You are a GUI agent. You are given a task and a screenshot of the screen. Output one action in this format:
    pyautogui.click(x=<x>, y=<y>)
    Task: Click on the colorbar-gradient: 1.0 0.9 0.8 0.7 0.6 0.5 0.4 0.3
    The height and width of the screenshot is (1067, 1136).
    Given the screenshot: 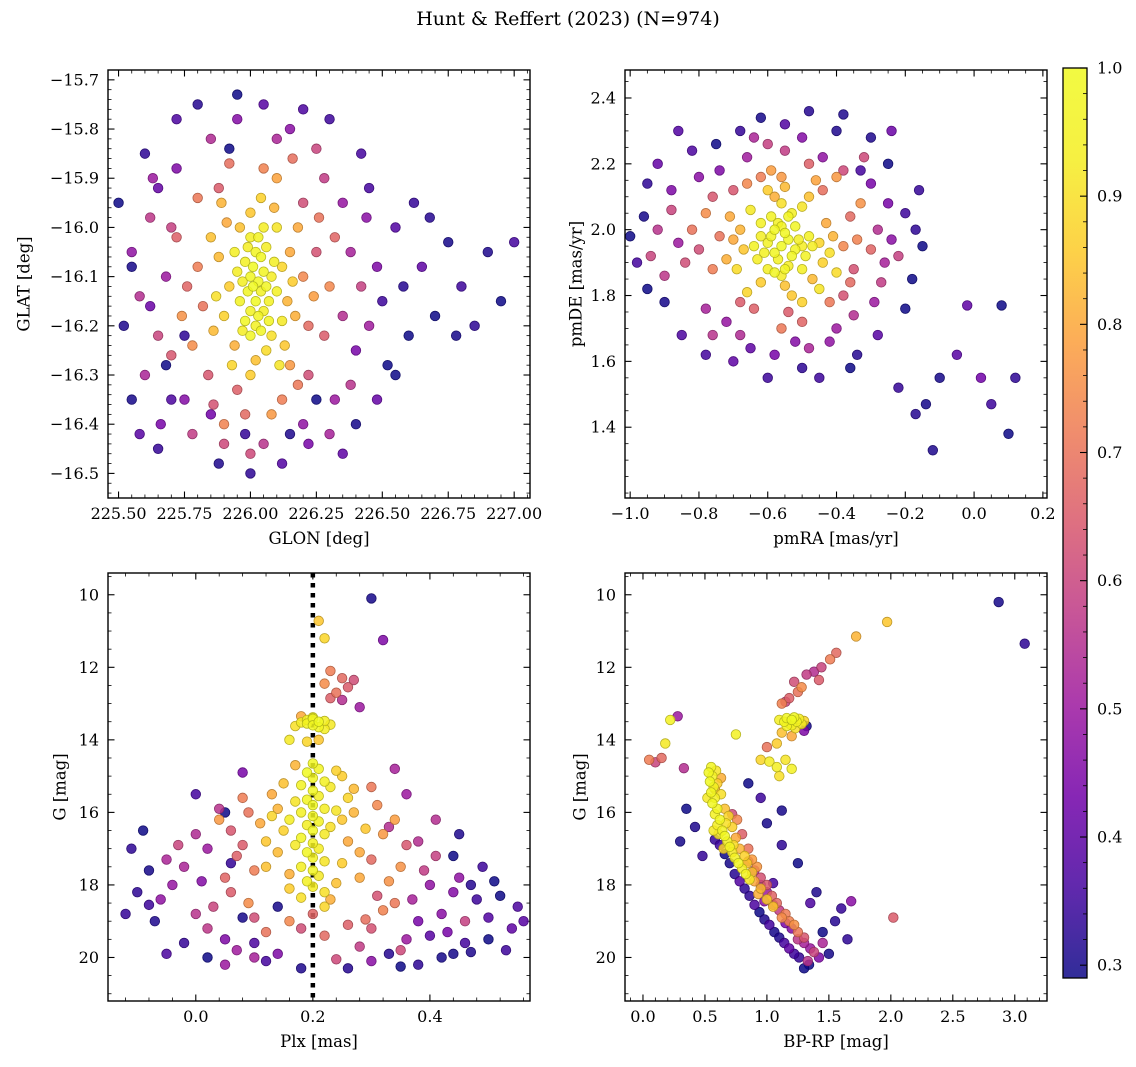 What is the action you would take?
    pyautogui.click(x=1092, y=519)
    